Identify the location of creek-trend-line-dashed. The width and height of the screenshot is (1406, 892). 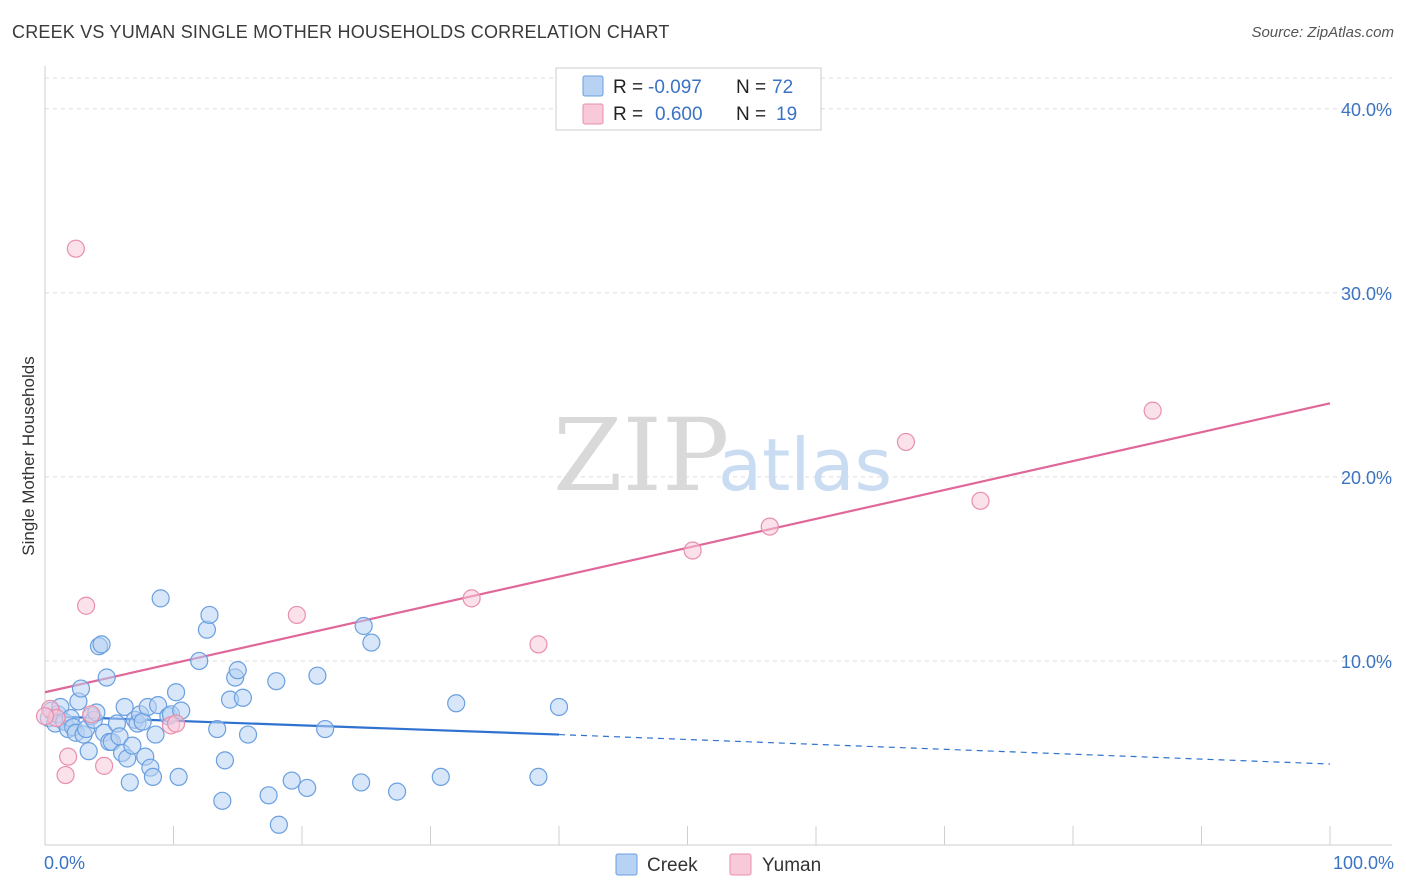
(944, 749).